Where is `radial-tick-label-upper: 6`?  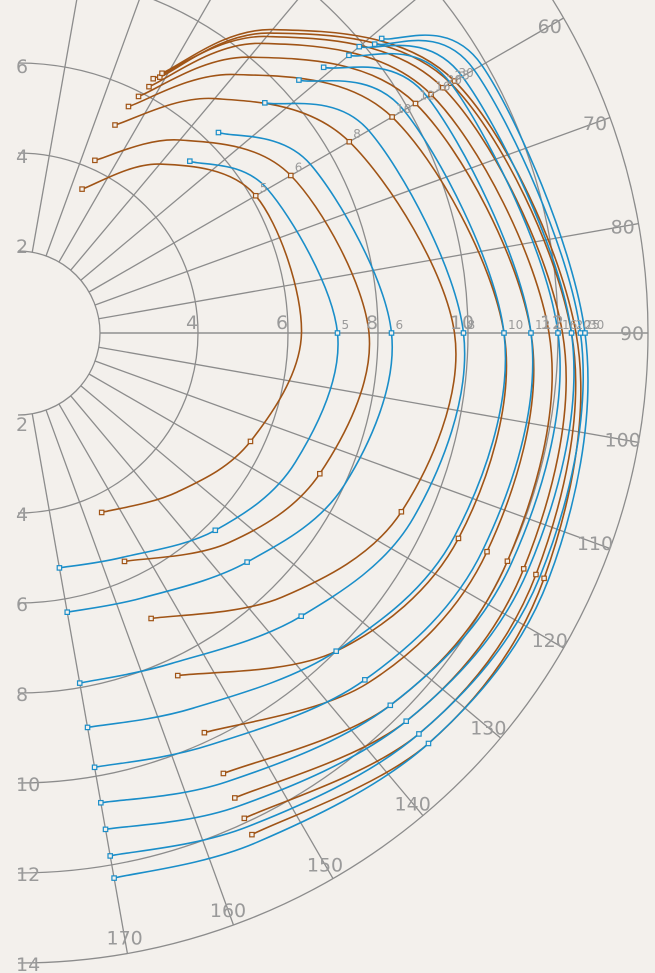
radial-tick-label-upper: 6 is located at coordinates (22, 67).